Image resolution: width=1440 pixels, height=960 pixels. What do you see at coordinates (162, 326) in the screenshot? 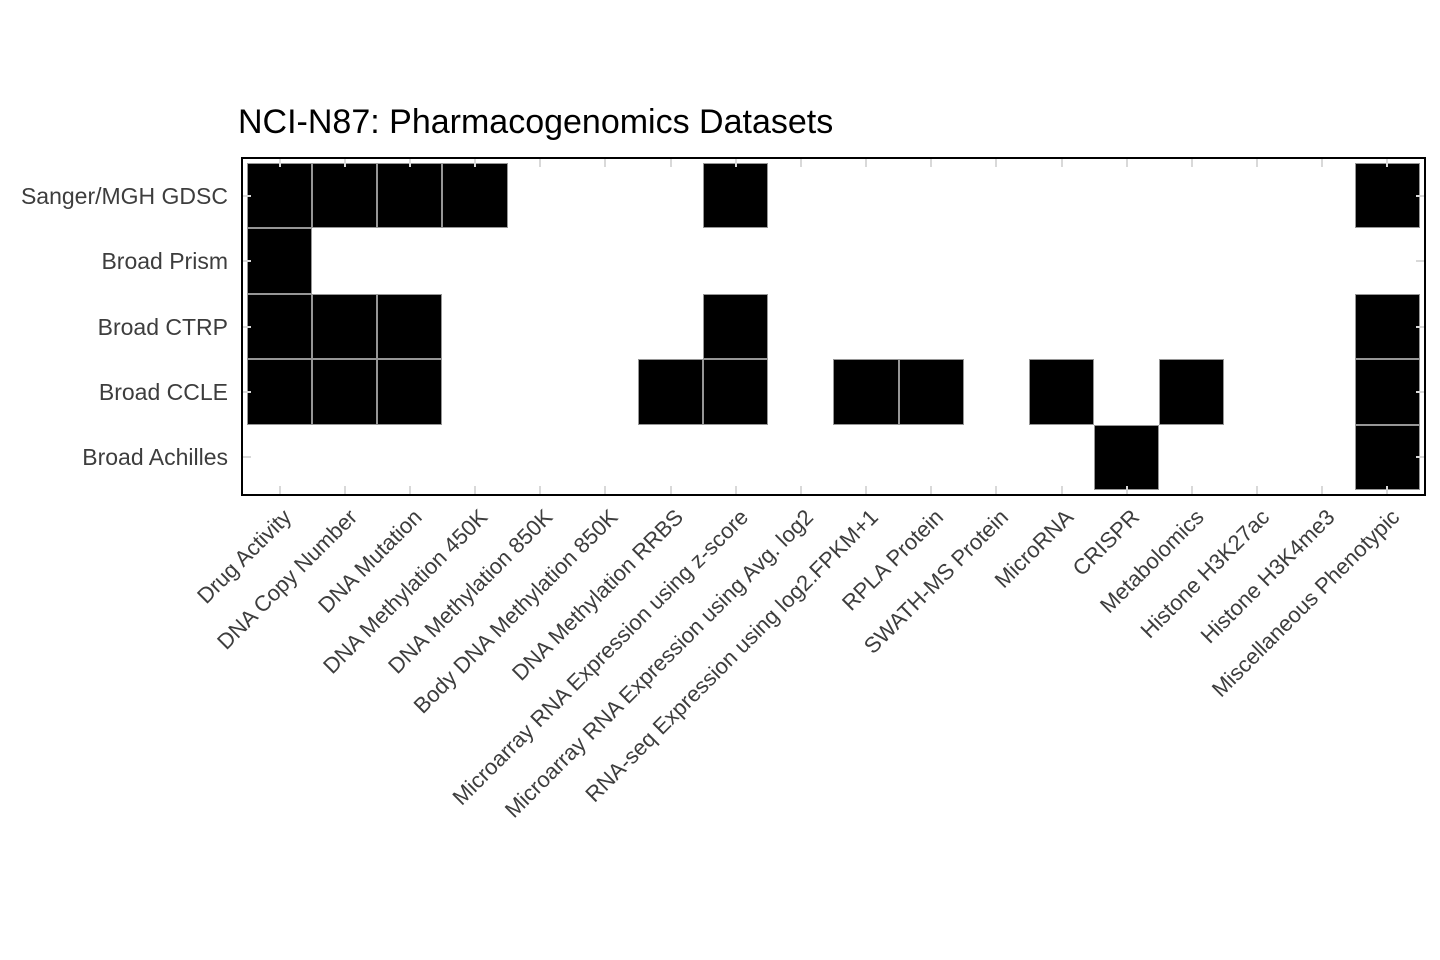
I see `y-tick-label: Broad CTRP` at bounding box center [162, 326].